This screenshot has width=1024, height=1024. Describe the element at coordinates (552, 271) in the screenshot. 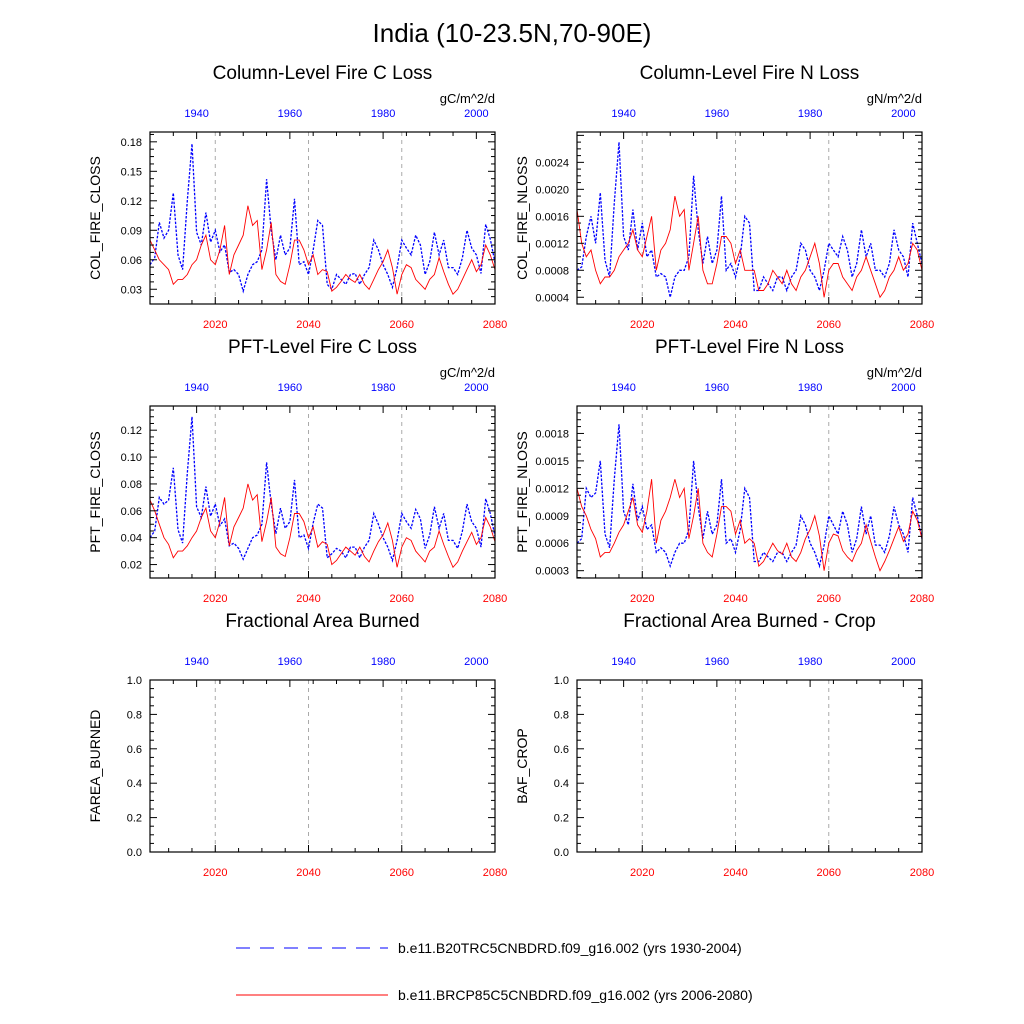

I see `y-tick-label: 0.0008` at that location.